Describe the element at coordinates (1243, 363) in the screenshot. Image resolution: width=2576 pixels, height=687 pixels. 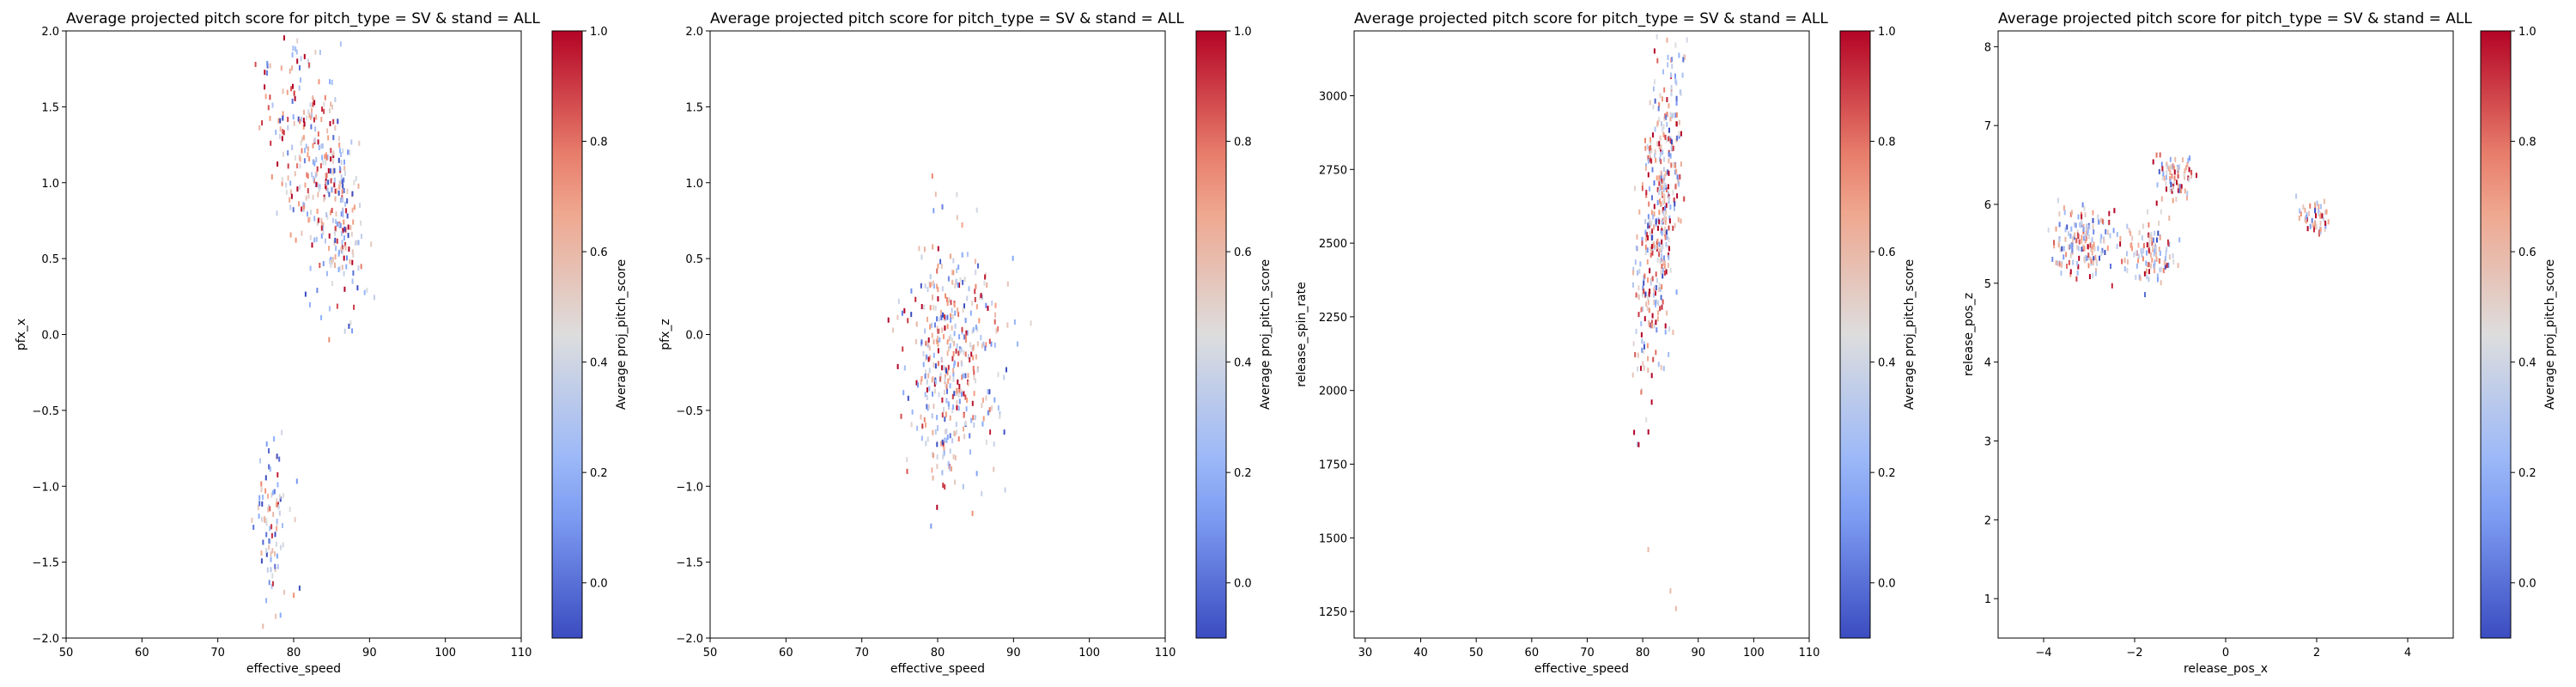
I see `colorbar-tick-label: 0.4` at that location.